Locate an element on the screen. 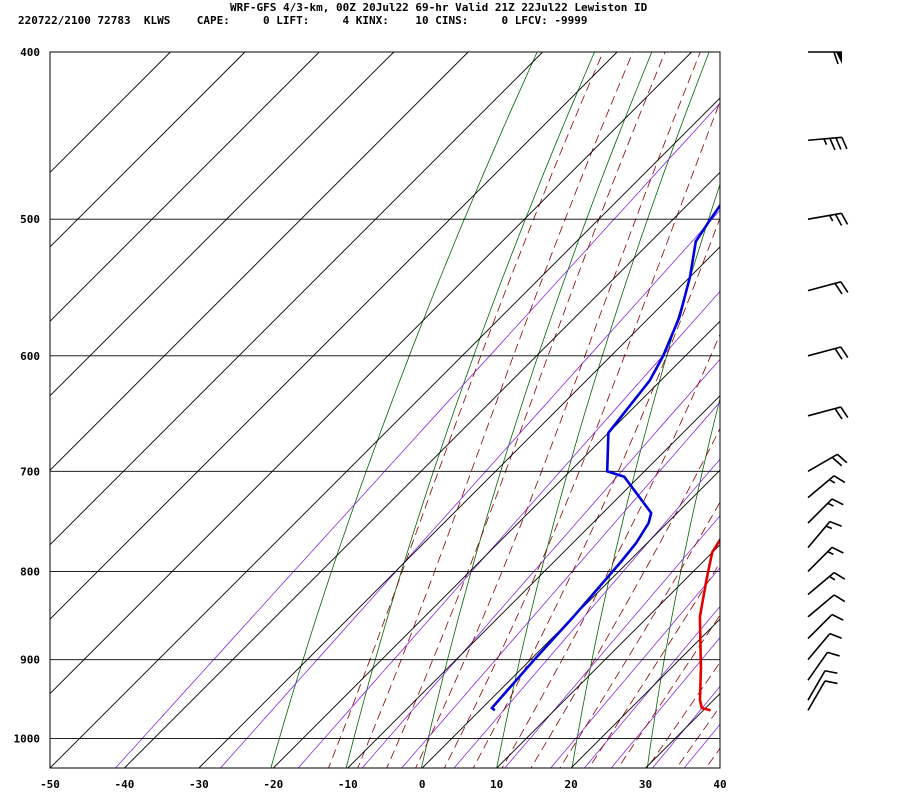 The width and height of the screenshot is (900, 800). y-tick-label: 800 is located at coordinates (30, 571).